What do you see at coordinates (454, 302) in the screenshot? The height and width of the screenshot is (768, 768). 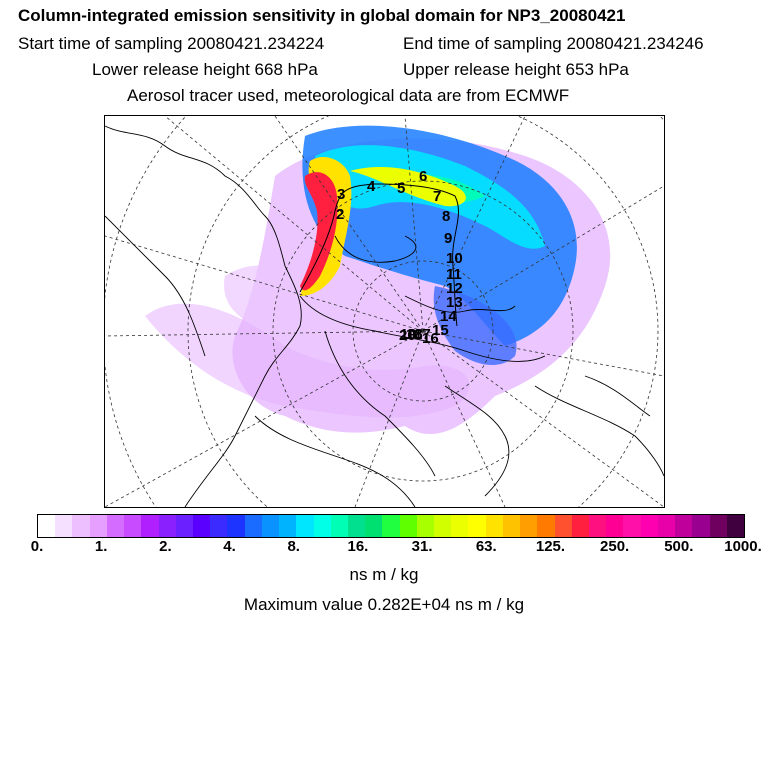 I see `track-label: 13` at bounding box center [454, 302].